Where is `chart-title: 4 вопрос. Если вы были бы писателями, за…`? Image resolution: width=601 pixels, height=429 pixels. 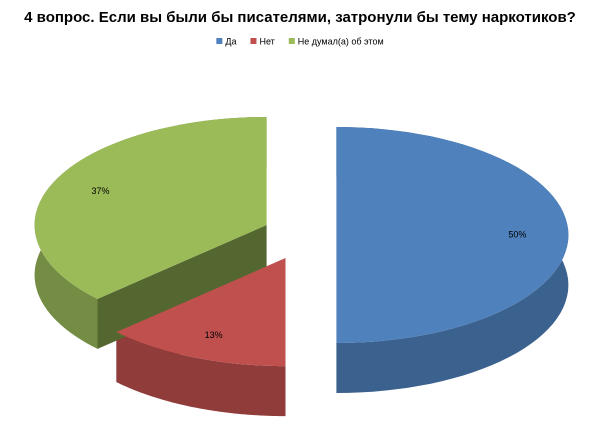
chart-title: 4 вопрос. Если вы были бы писателями, за… is located at coordinates (300, 17).